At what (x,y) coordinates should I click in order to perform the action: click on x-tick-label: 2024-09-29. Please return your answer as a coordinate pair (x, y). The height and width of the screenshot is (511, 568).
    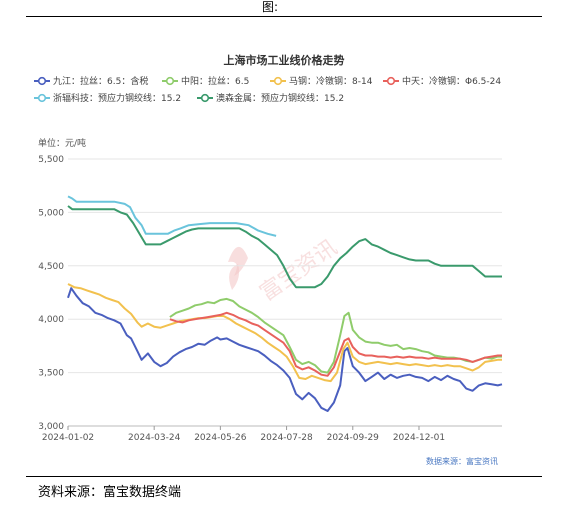
    Looking at the image, I should click on (353, 438).